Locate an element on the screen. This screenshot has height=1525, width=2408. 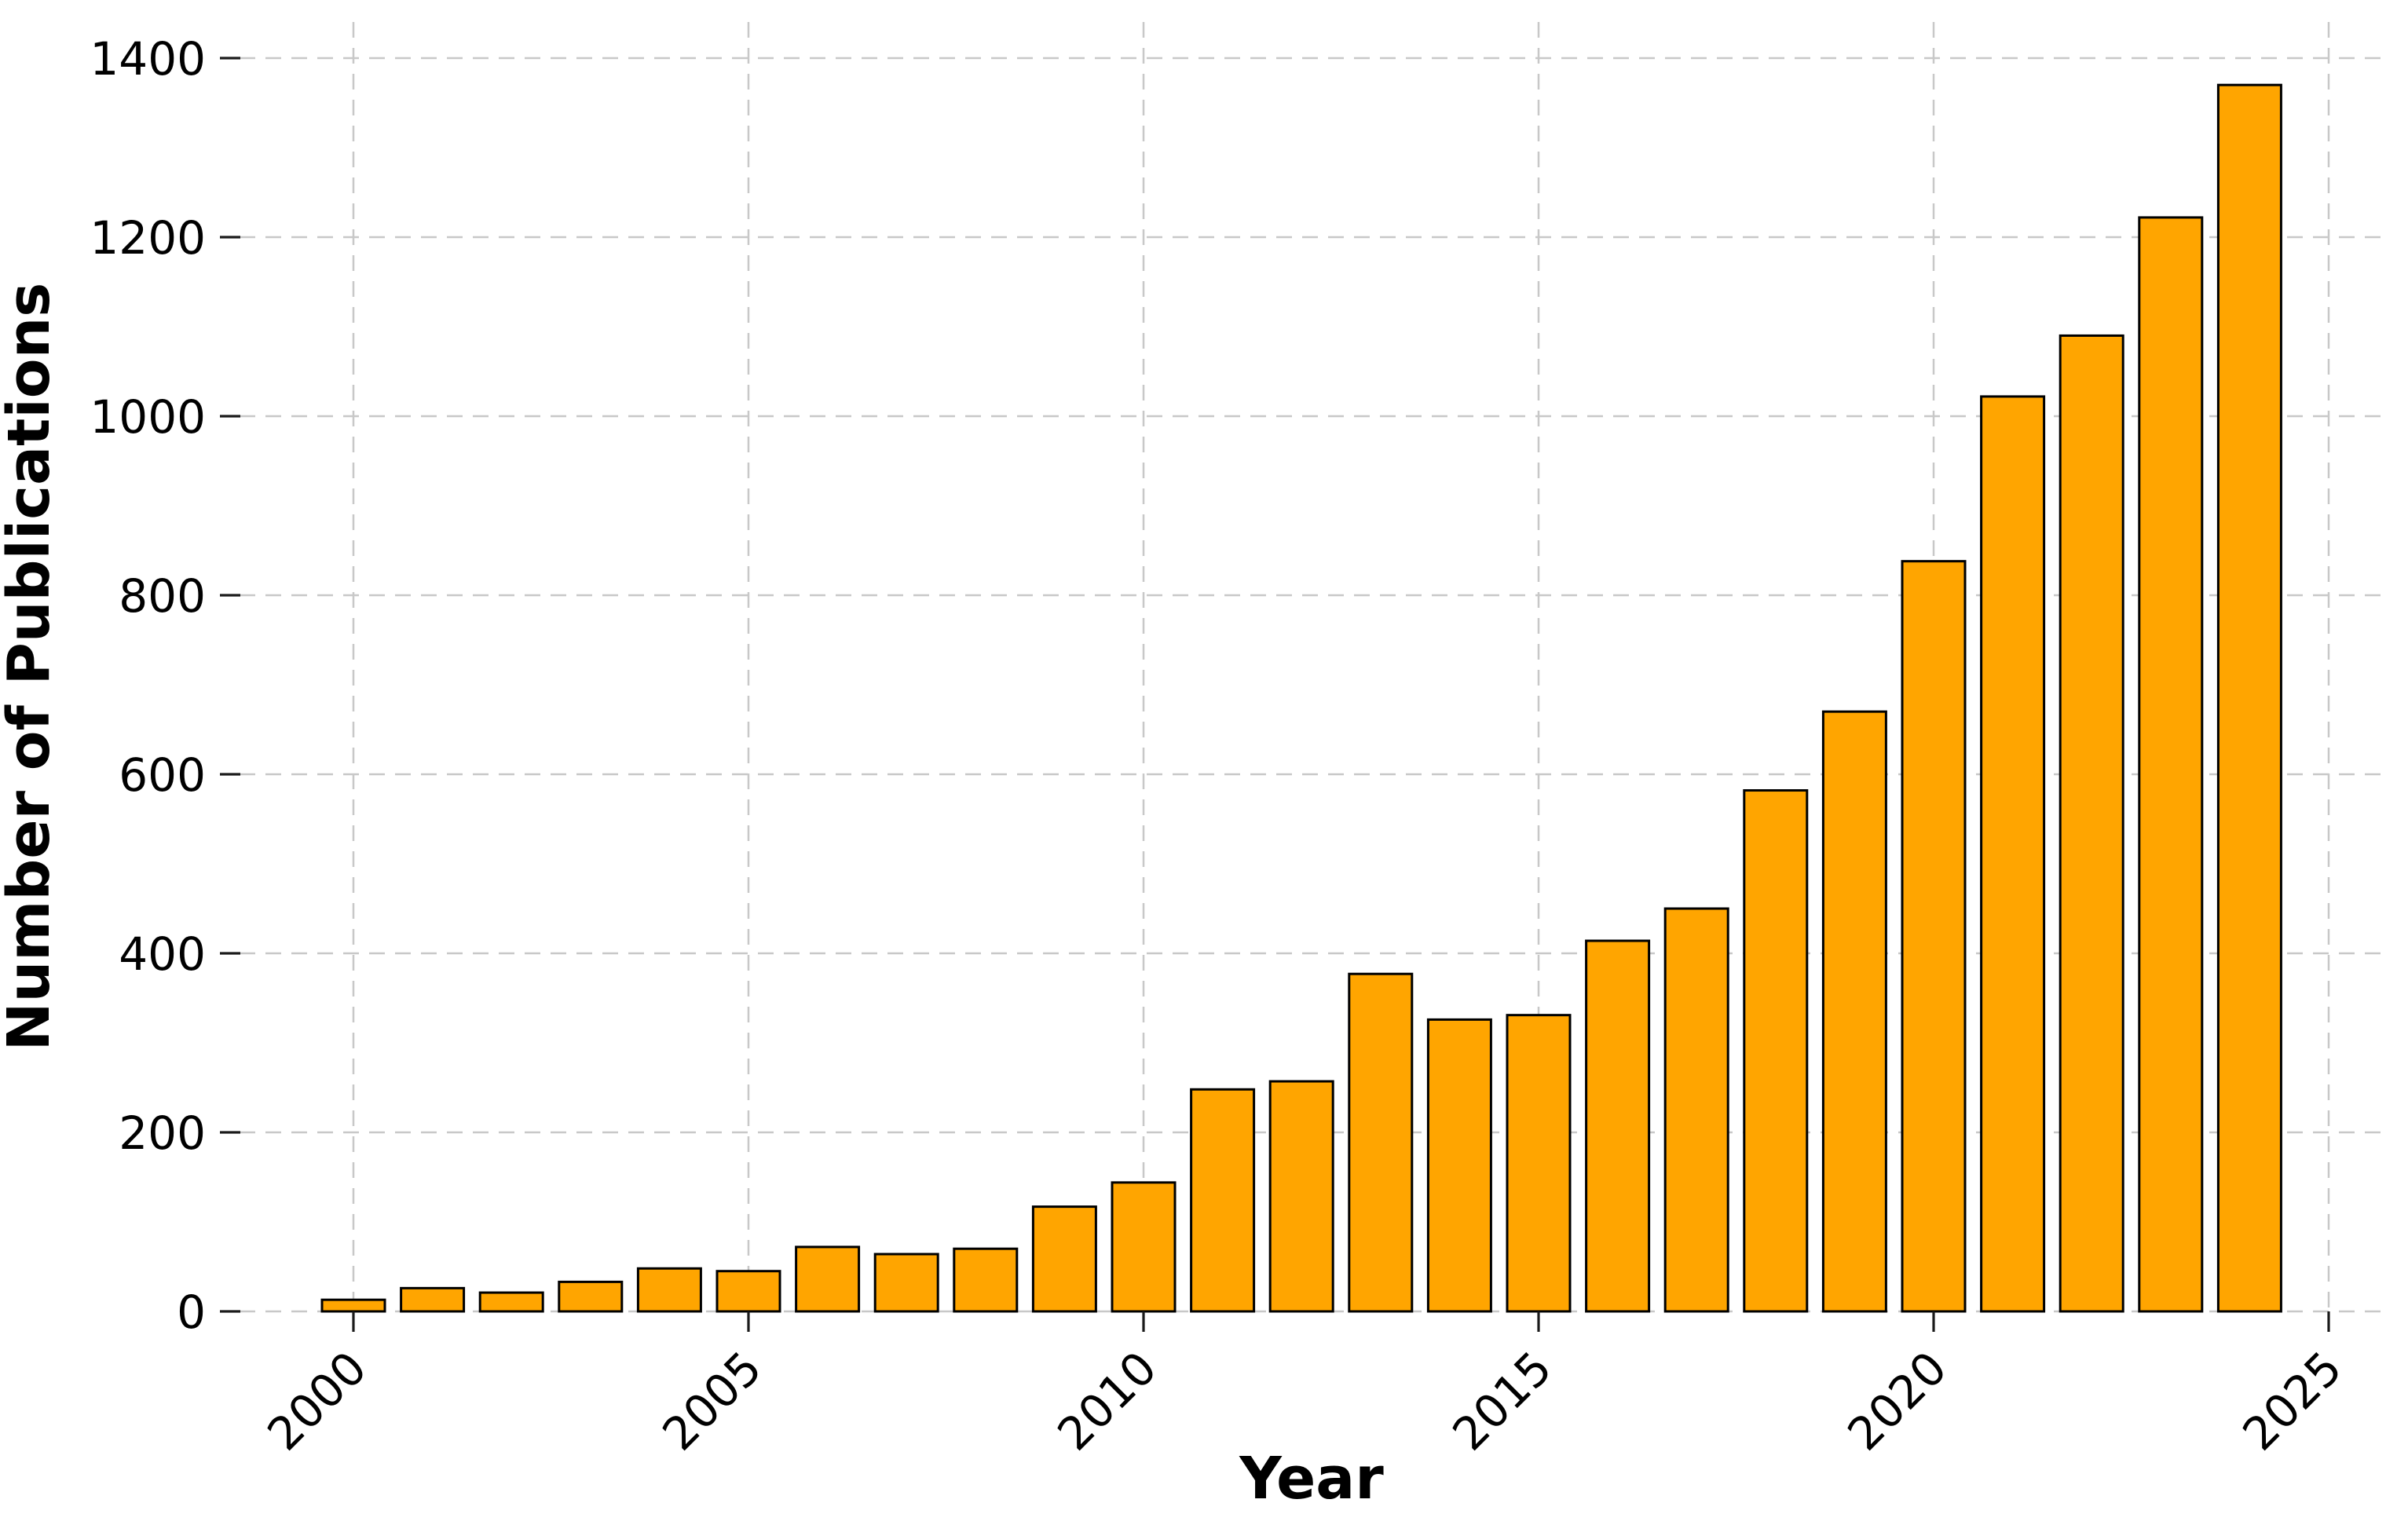
bar-2001 is located at coordinates (433, 1299).